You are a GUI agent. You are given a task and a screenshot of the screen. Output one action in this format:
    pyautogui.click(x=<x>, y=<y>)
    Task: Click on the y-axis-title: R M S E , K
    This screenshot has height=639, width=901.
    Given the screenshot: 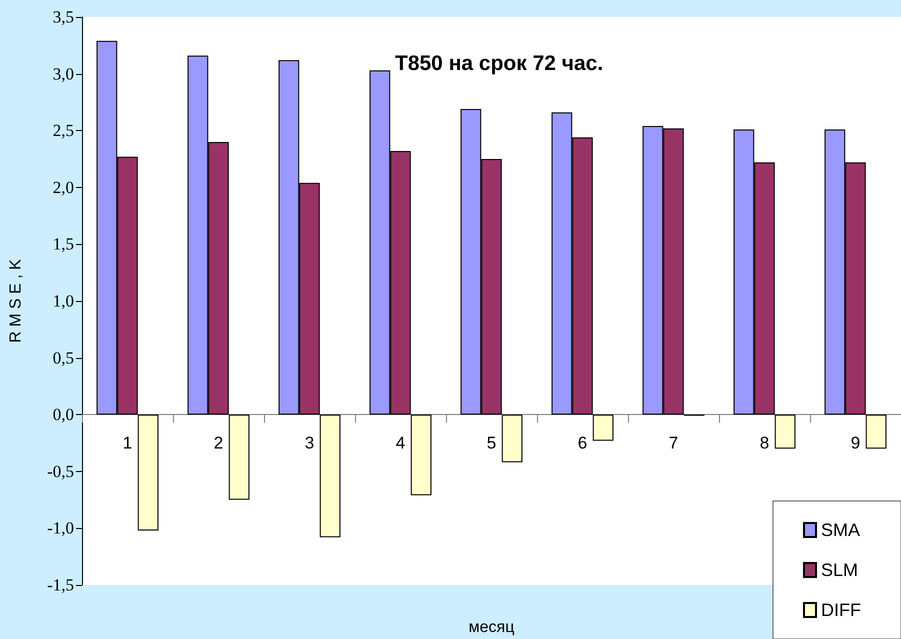 What is the action you would take?
    pyautogui.click(x=16, y=300)
    